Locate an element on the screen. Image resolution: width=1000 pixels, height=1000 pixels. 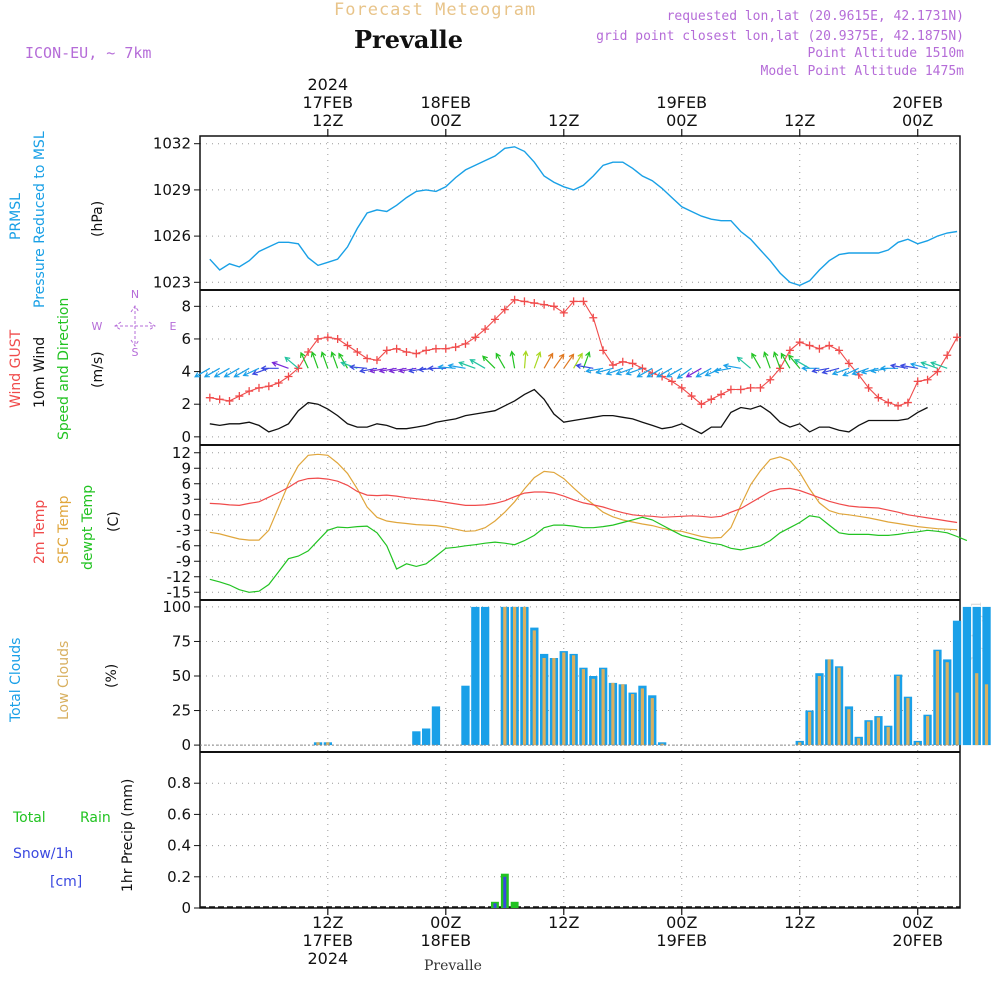
y-tick-label: 0.4 is located at coordinates (179, 846).